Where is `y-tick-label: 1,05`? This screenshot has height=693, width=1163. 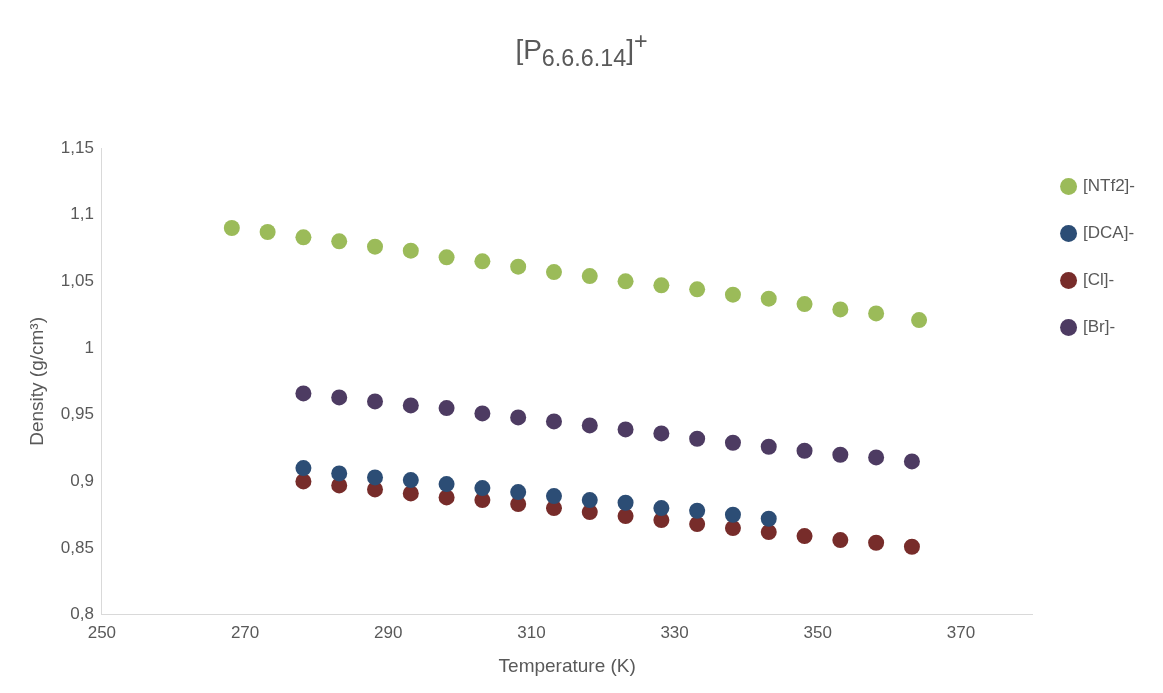 y-tick-label: 1,05 is located at coordinates (77, 281).